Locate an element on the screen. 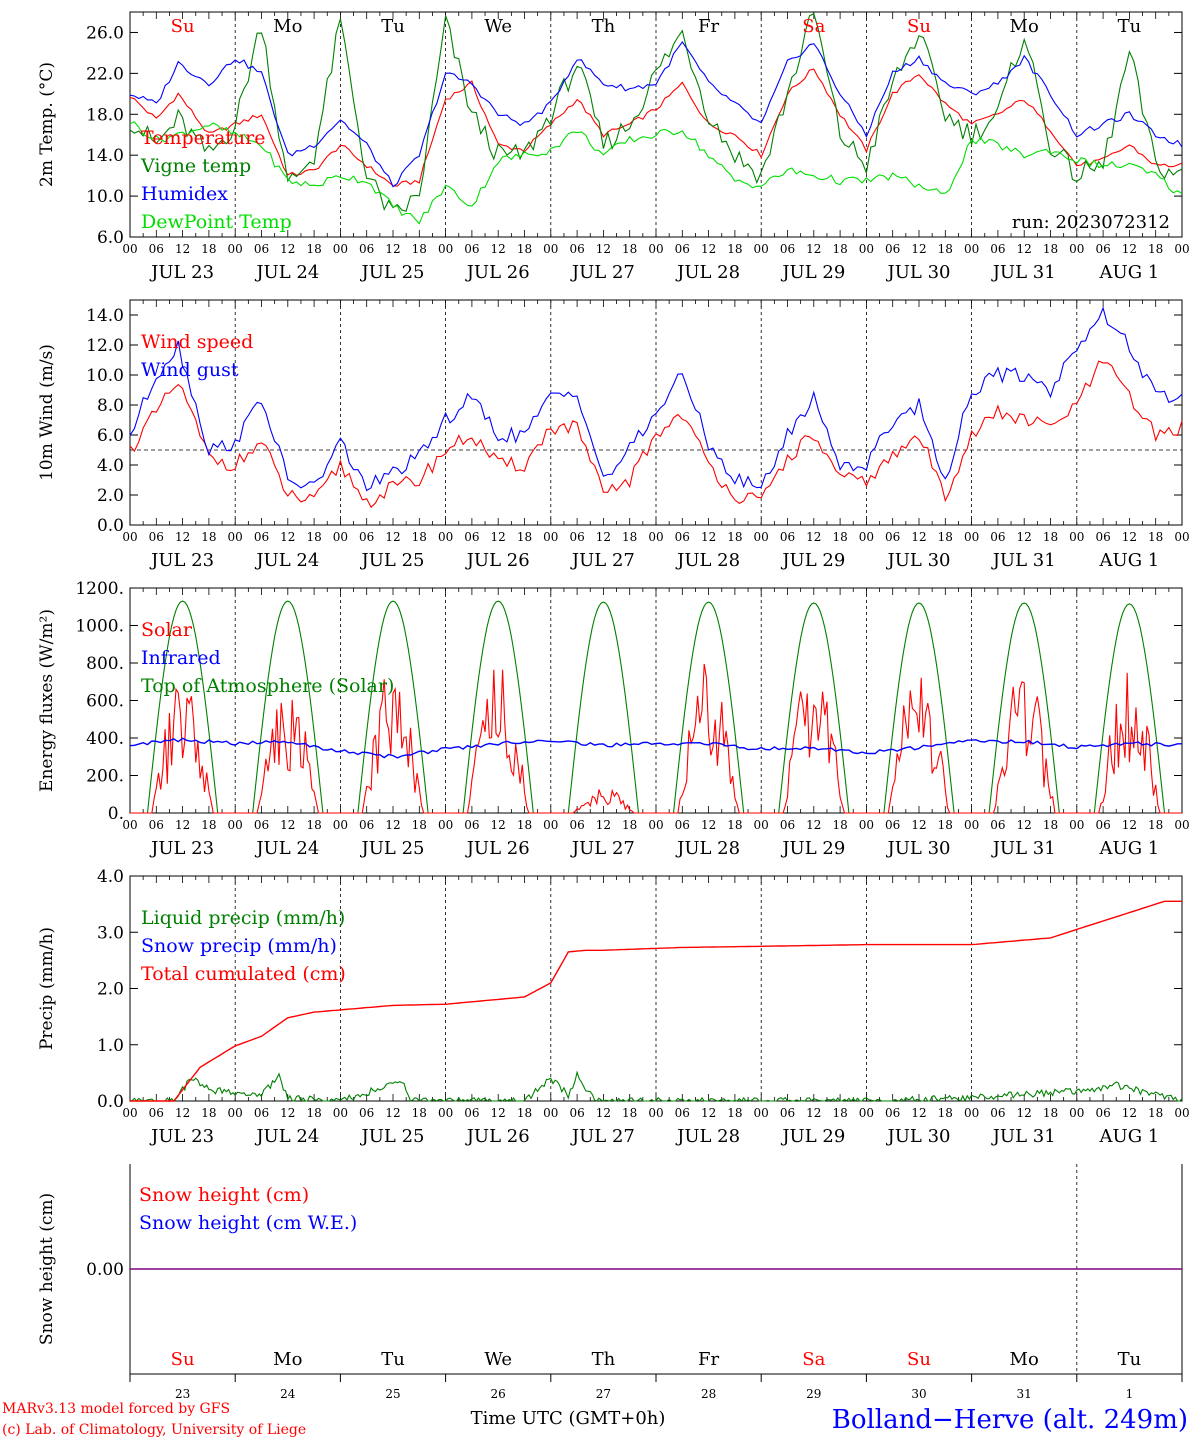 Image resolution: width=1194 pixels, height=1440 pixels. day-number-label: 27 is located at coordinates (603, 1394).